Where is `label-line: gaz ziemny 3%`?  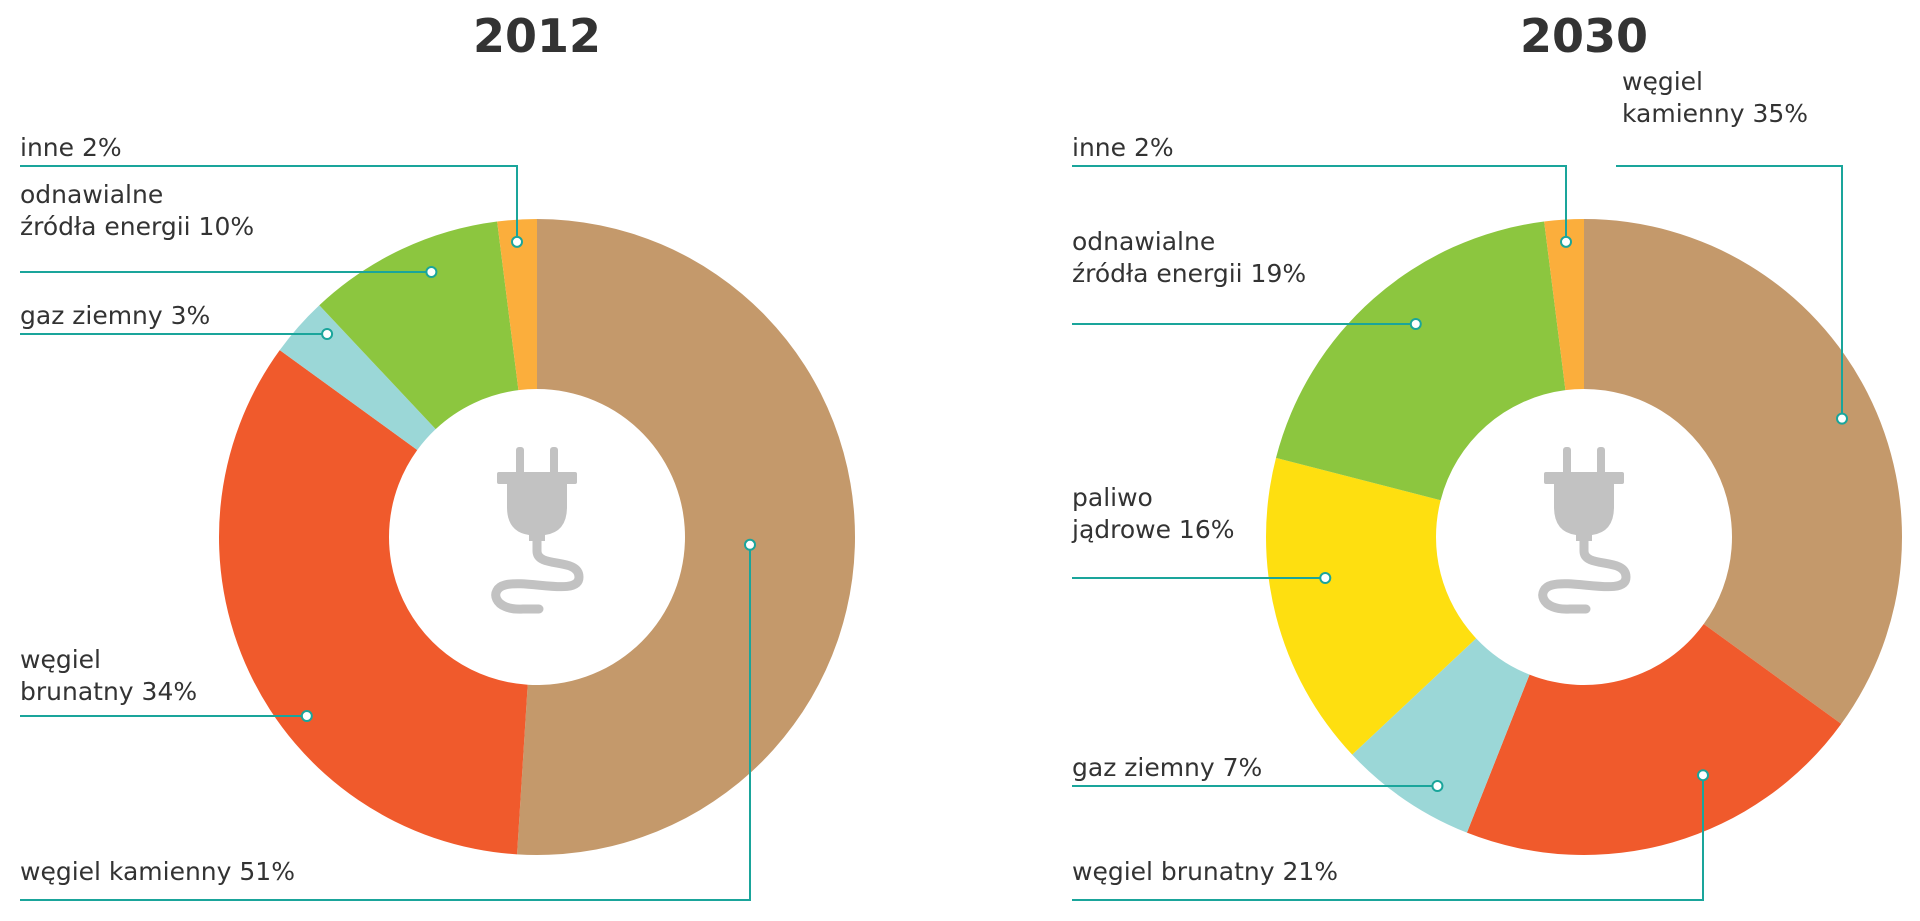 label-line: gaz ziemny 3% is located at coordinates (115, 315).